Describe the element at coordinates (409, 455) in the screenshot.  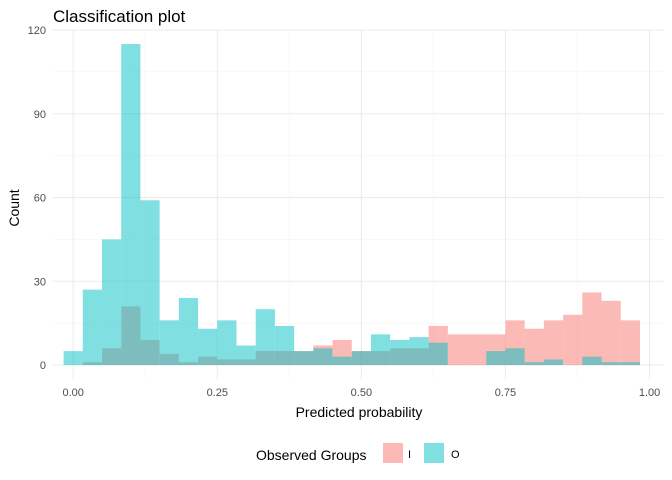
I see `legend-label-i: I` at that location.